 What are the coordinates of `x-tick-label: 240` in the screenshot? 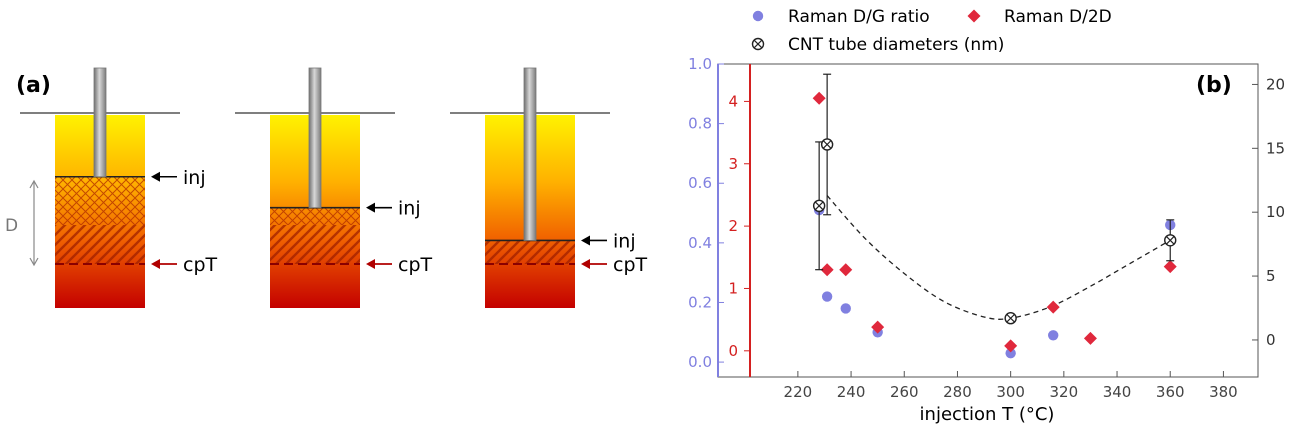 It's located at (851, 392).